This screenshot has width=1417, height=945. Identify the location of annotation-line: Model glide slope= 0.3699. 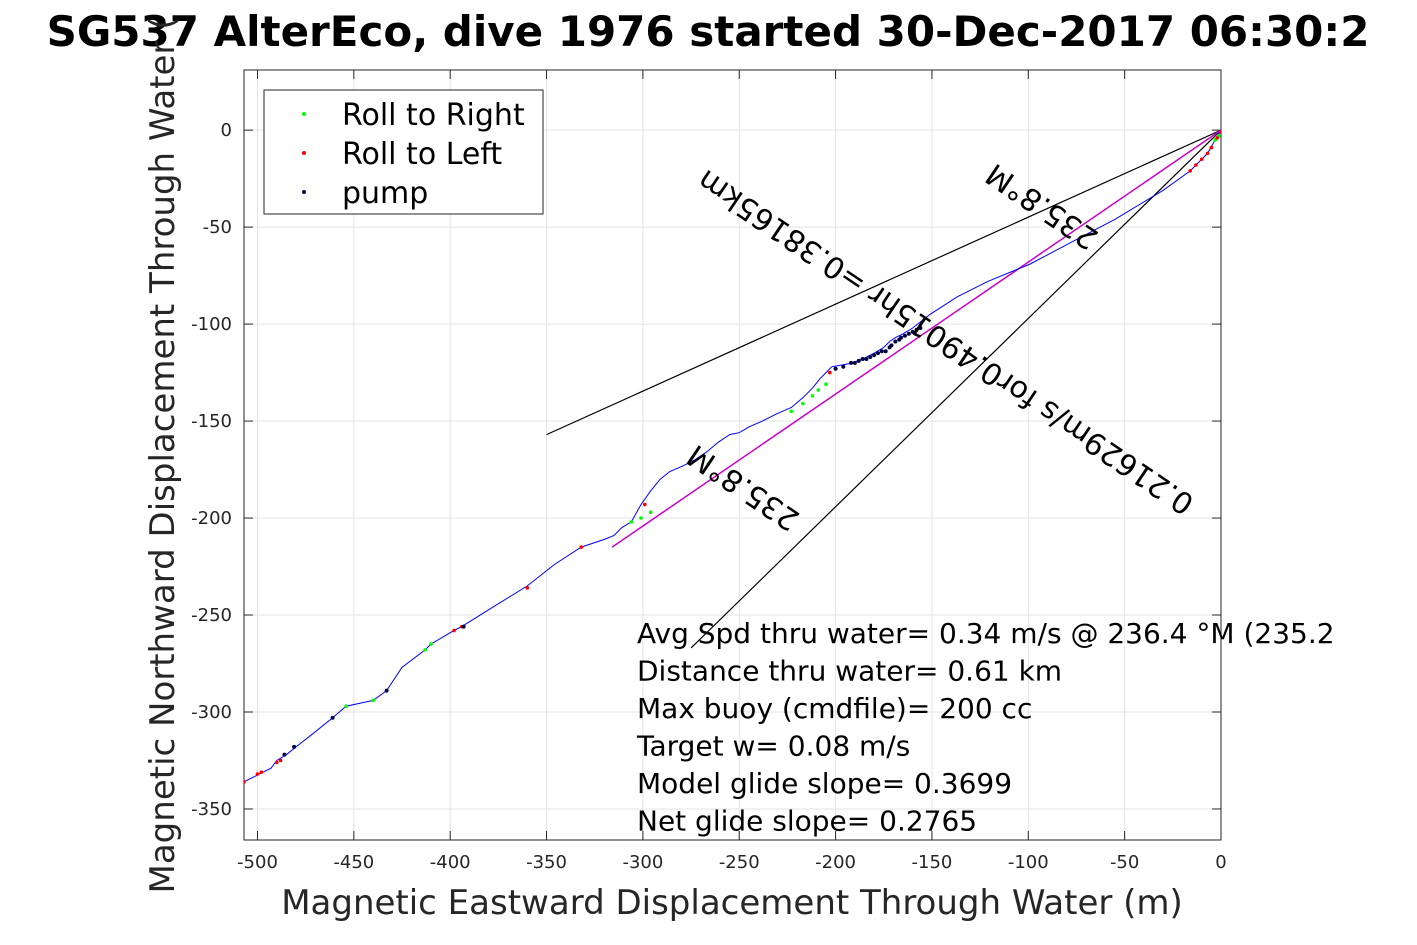
(824, 783).